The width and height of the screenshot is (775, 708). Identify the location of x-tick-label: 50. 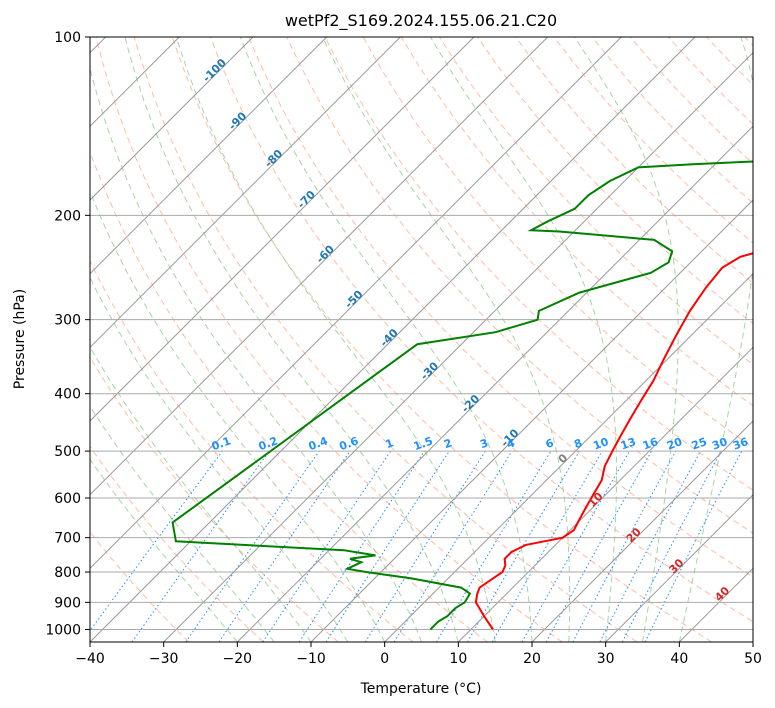
(753, 659).